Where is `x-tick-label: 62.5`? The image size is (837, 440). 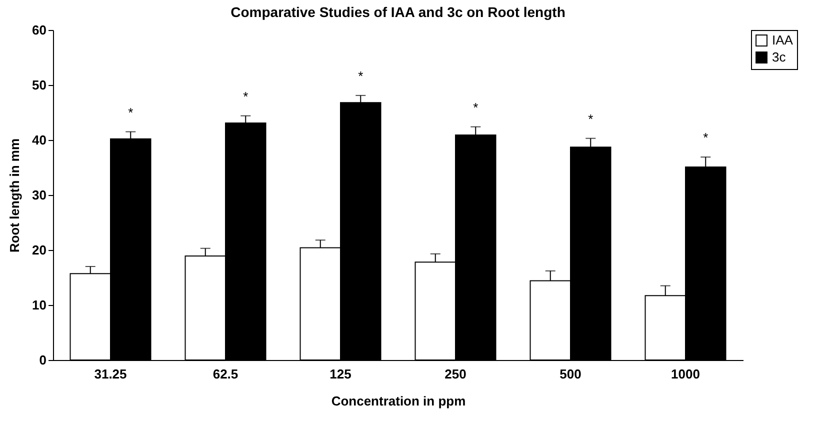 x-tick-label: 62.5 is located at coordinates (225, 374).